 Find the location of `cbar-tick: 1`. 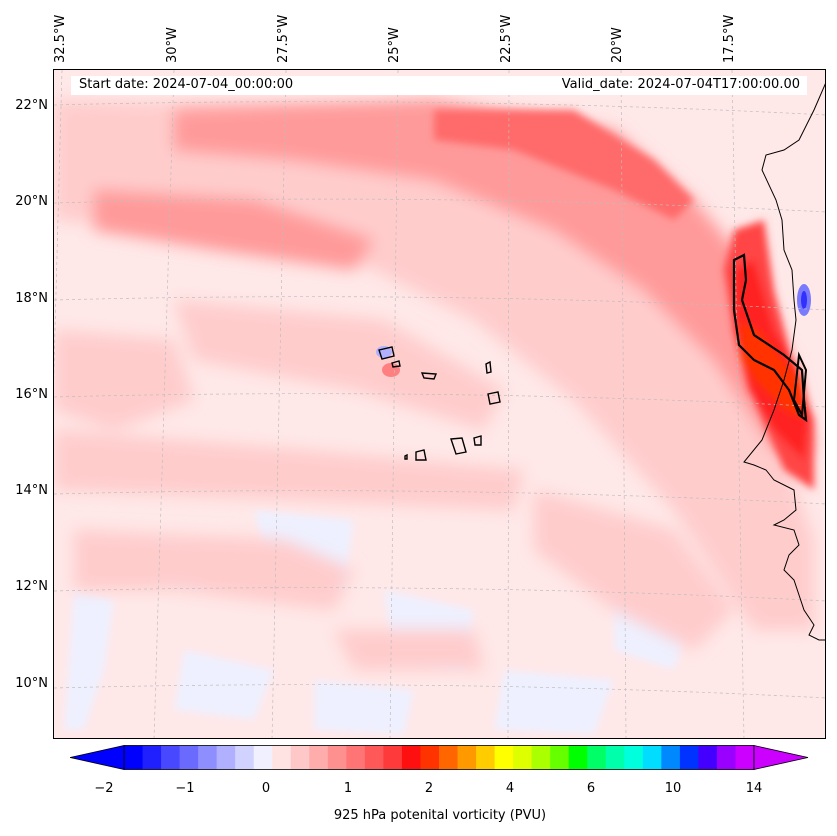

cbar-tick: 1 is located at coordinates (348, 788).